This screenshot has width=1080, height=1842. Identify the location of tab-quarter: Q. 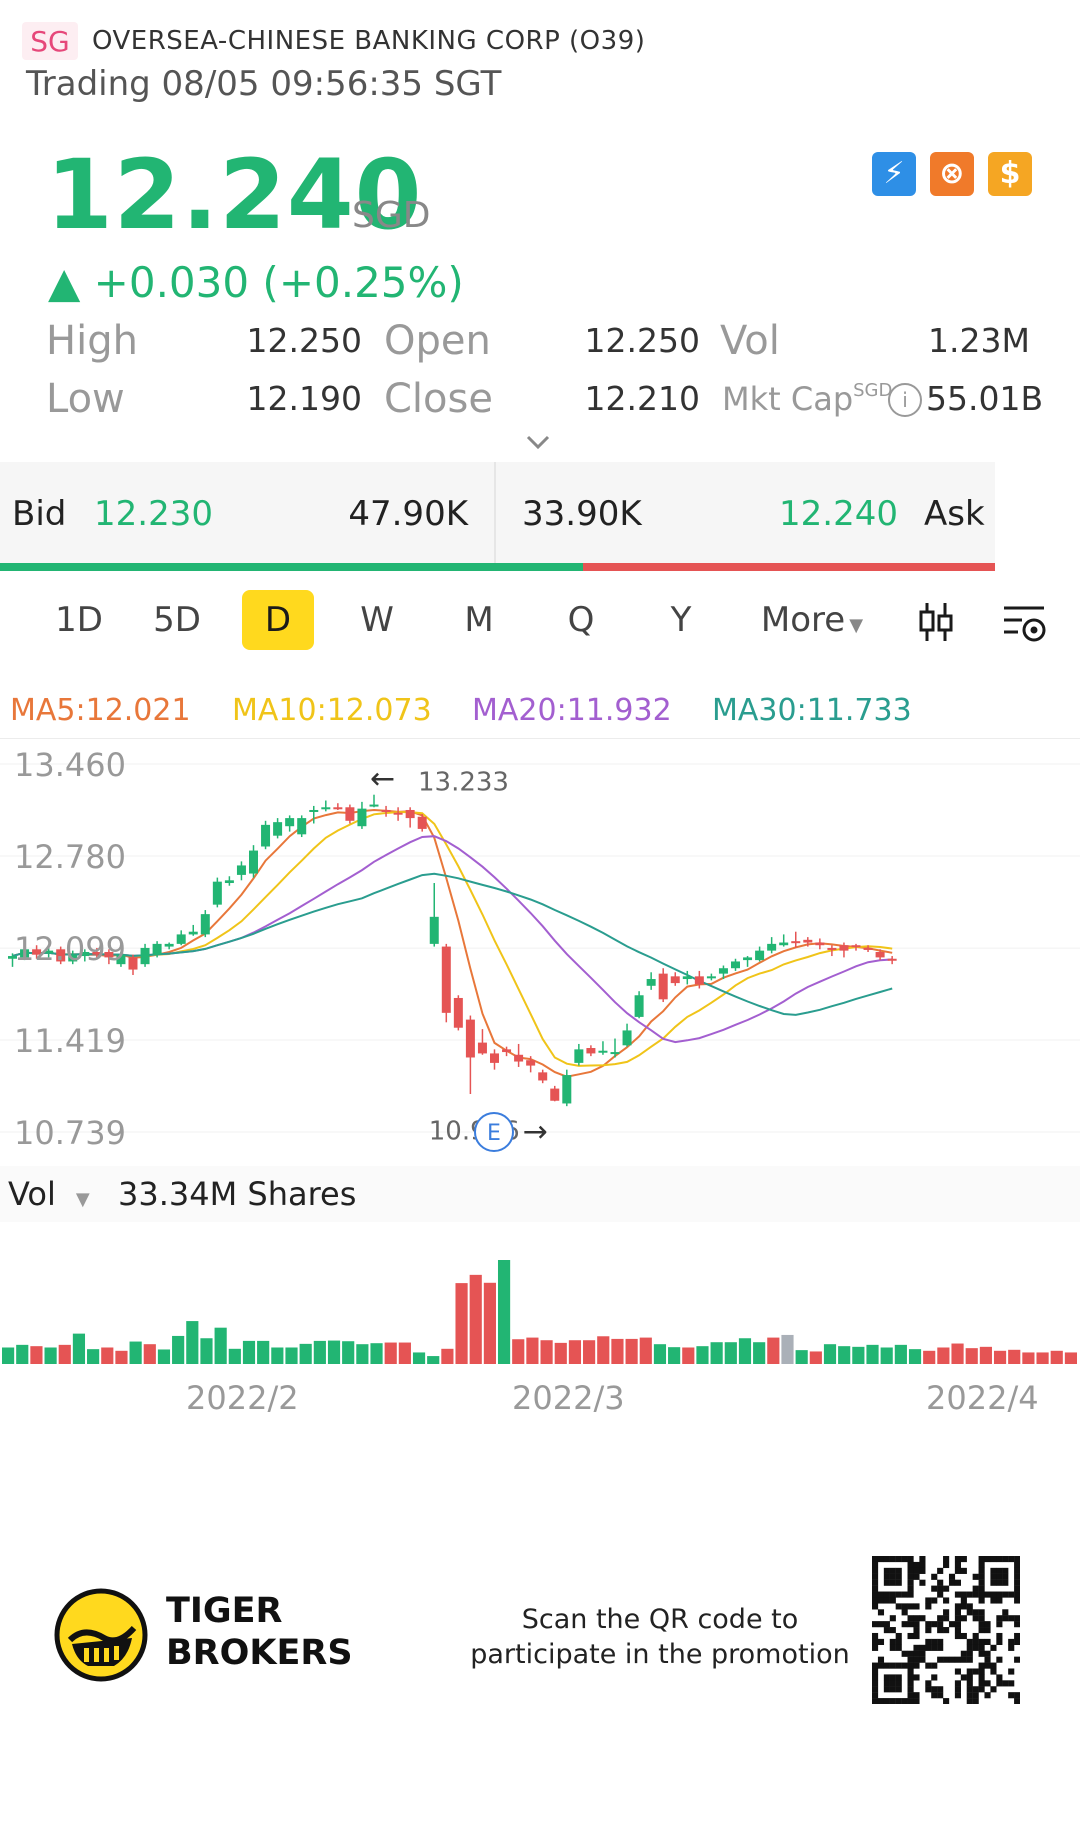
(581, 620).